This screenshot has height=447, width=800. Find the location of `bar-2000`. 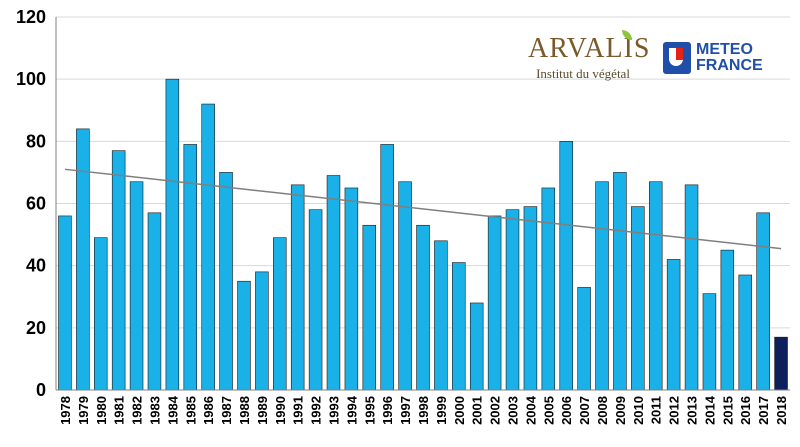

bar-2000 is located at coordinates (459, 326).